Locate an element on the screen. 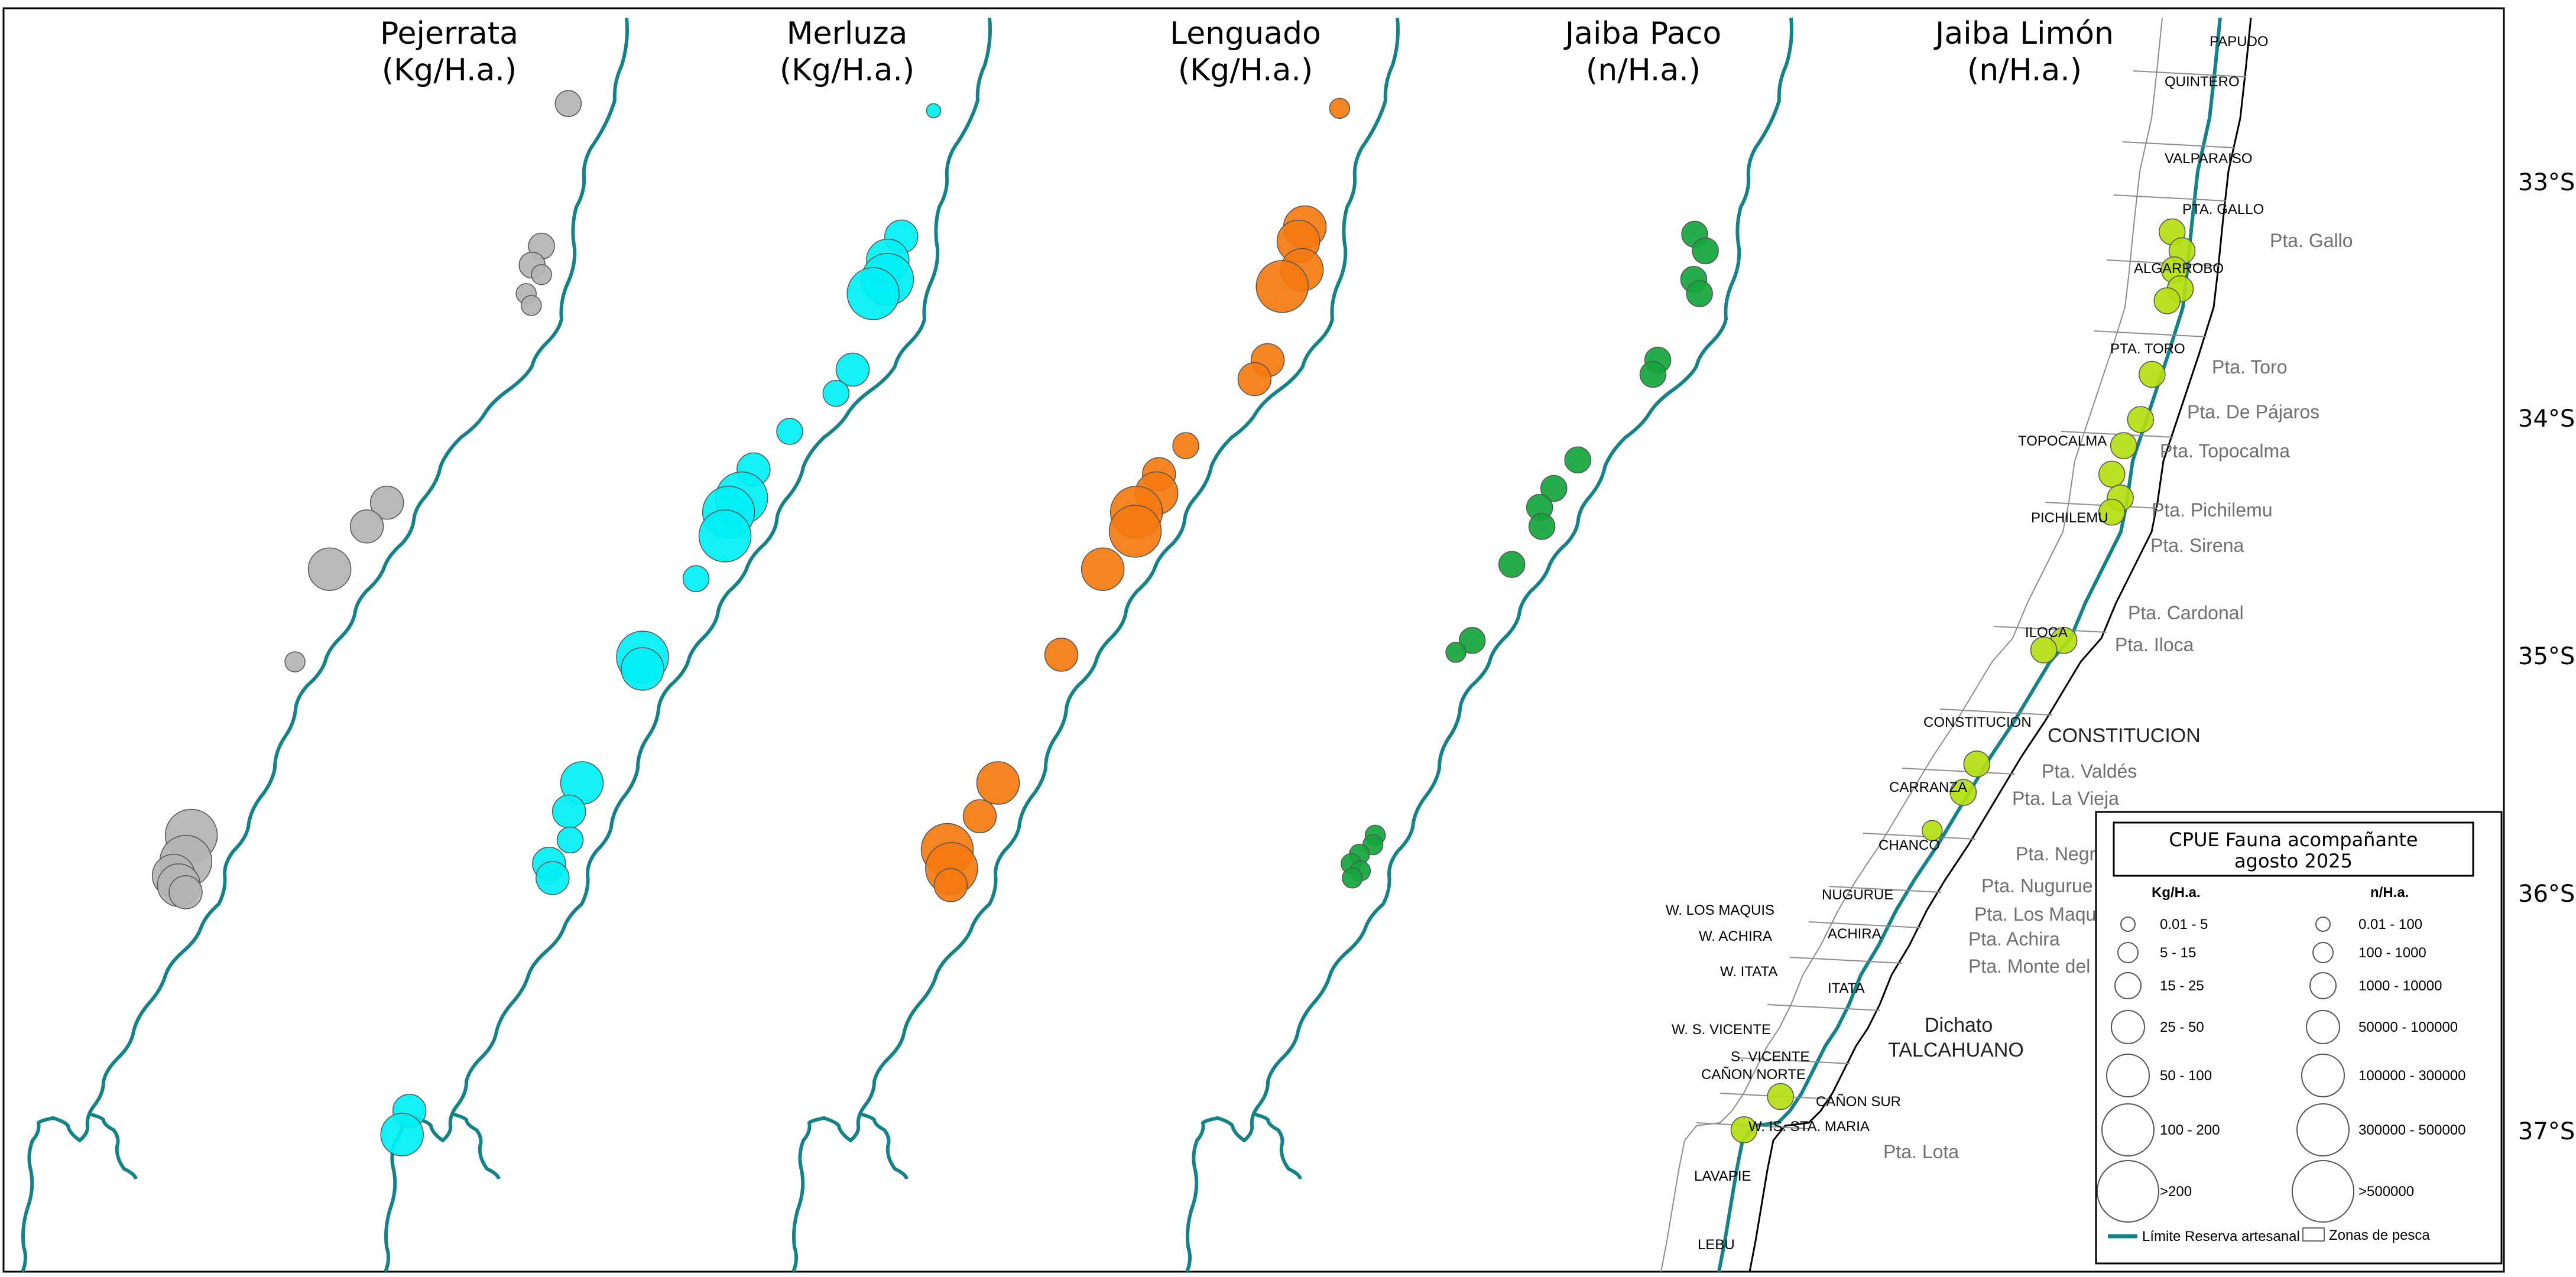  zone-label: PAPUDO is located at coordinates (2239, 42).